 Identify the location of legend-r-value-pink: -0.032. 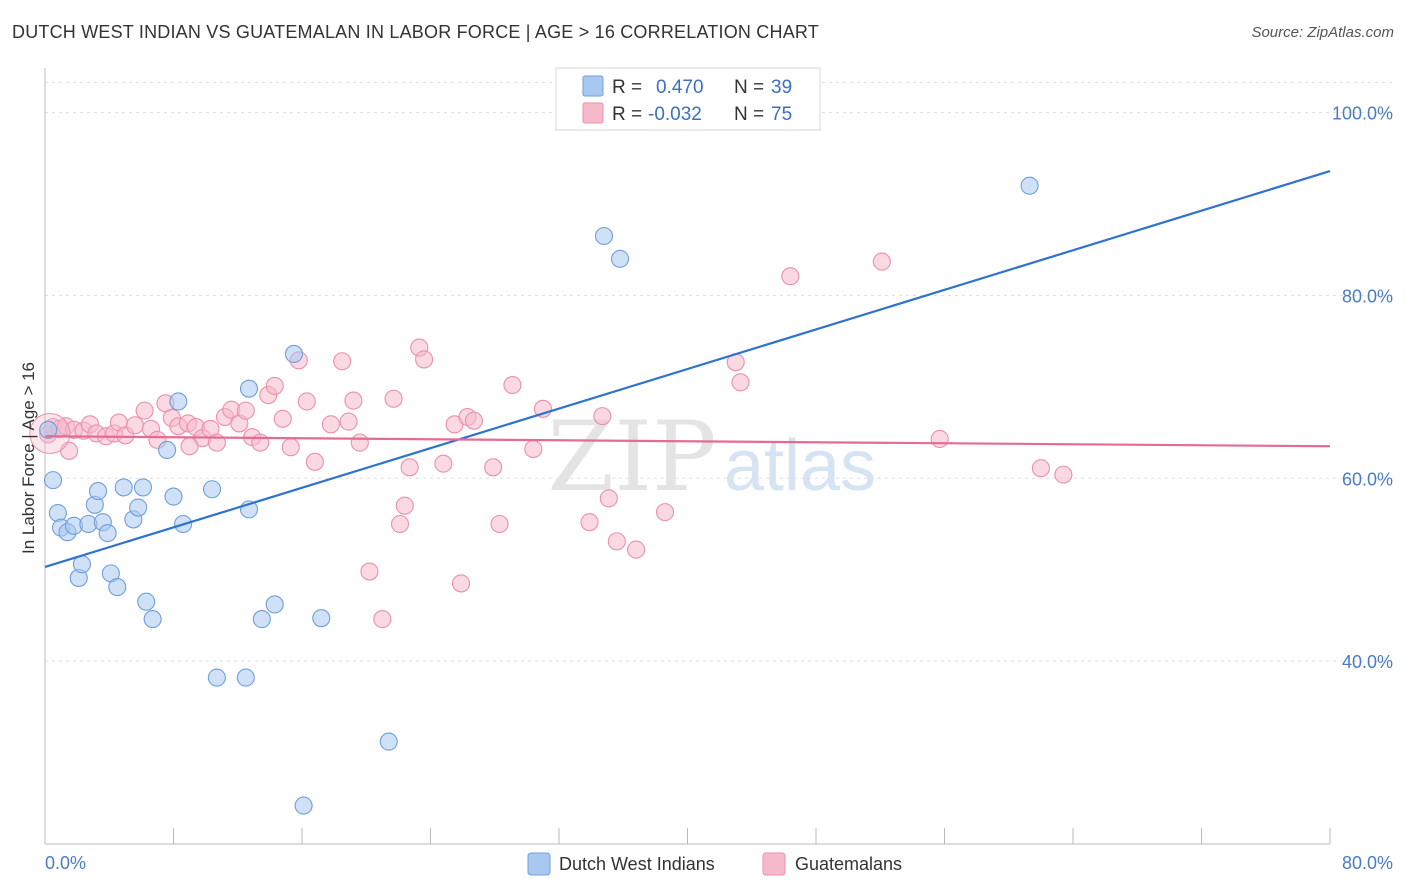
(675, 114).